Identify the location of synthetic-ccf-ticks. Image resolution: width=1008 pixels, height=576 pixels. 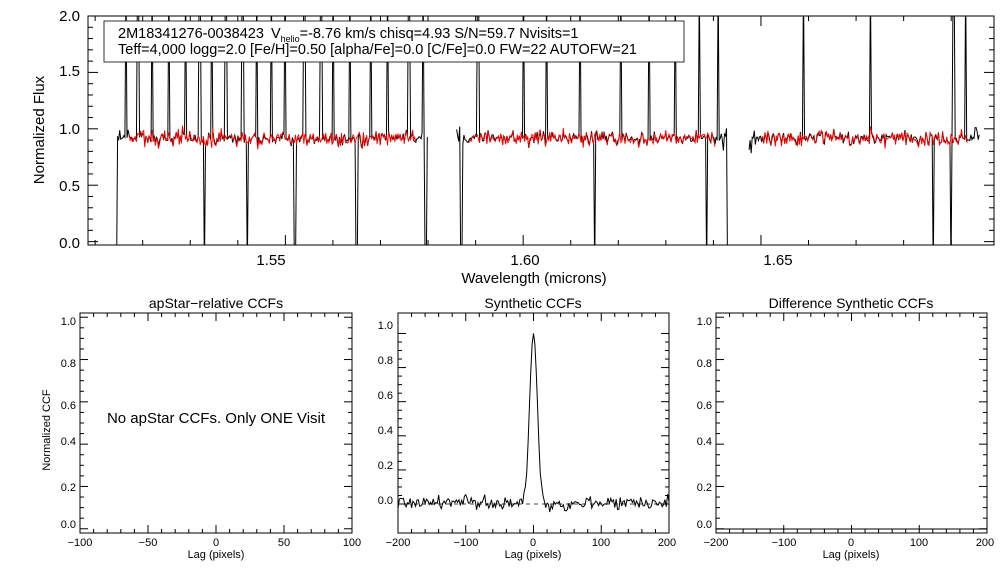
(533, 423).